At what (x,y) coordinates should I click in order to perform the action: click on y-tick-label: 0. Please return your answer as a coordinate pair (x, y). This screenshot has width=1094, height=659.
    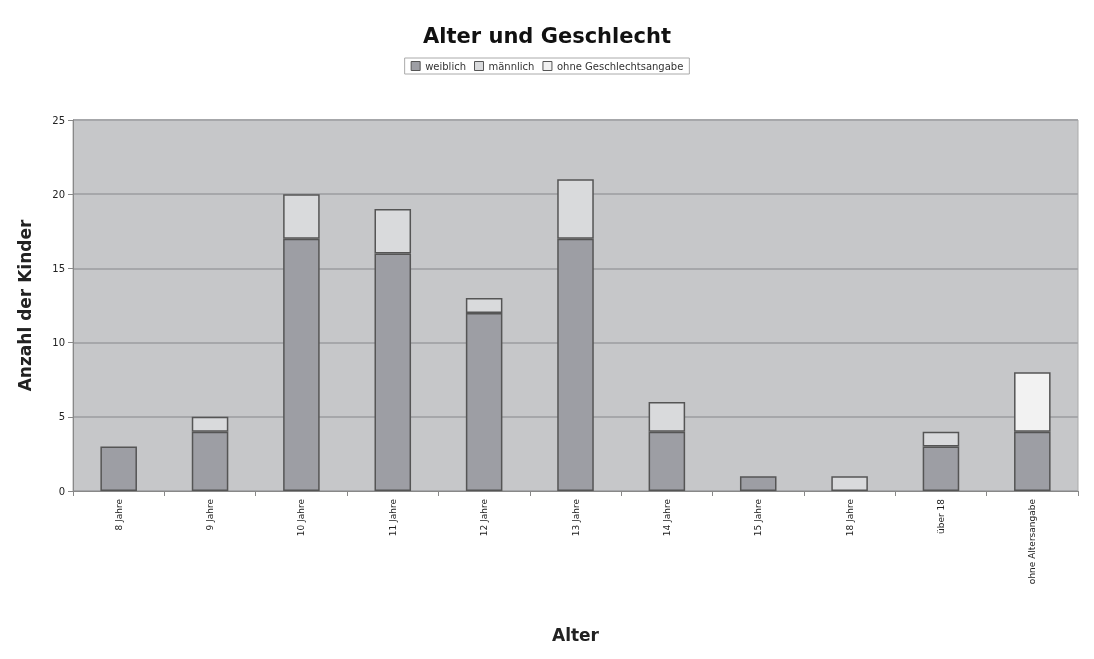
    Looking at the image, I should click on (61, 491).